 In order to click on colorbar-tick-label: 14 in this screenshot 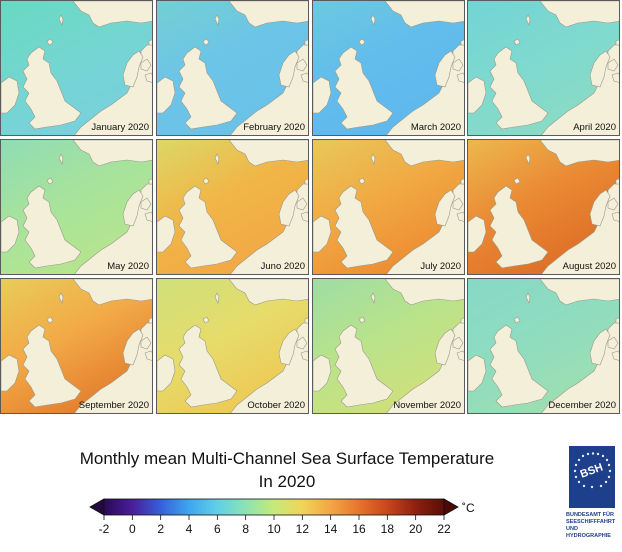, I will do `click(330, 529)`.